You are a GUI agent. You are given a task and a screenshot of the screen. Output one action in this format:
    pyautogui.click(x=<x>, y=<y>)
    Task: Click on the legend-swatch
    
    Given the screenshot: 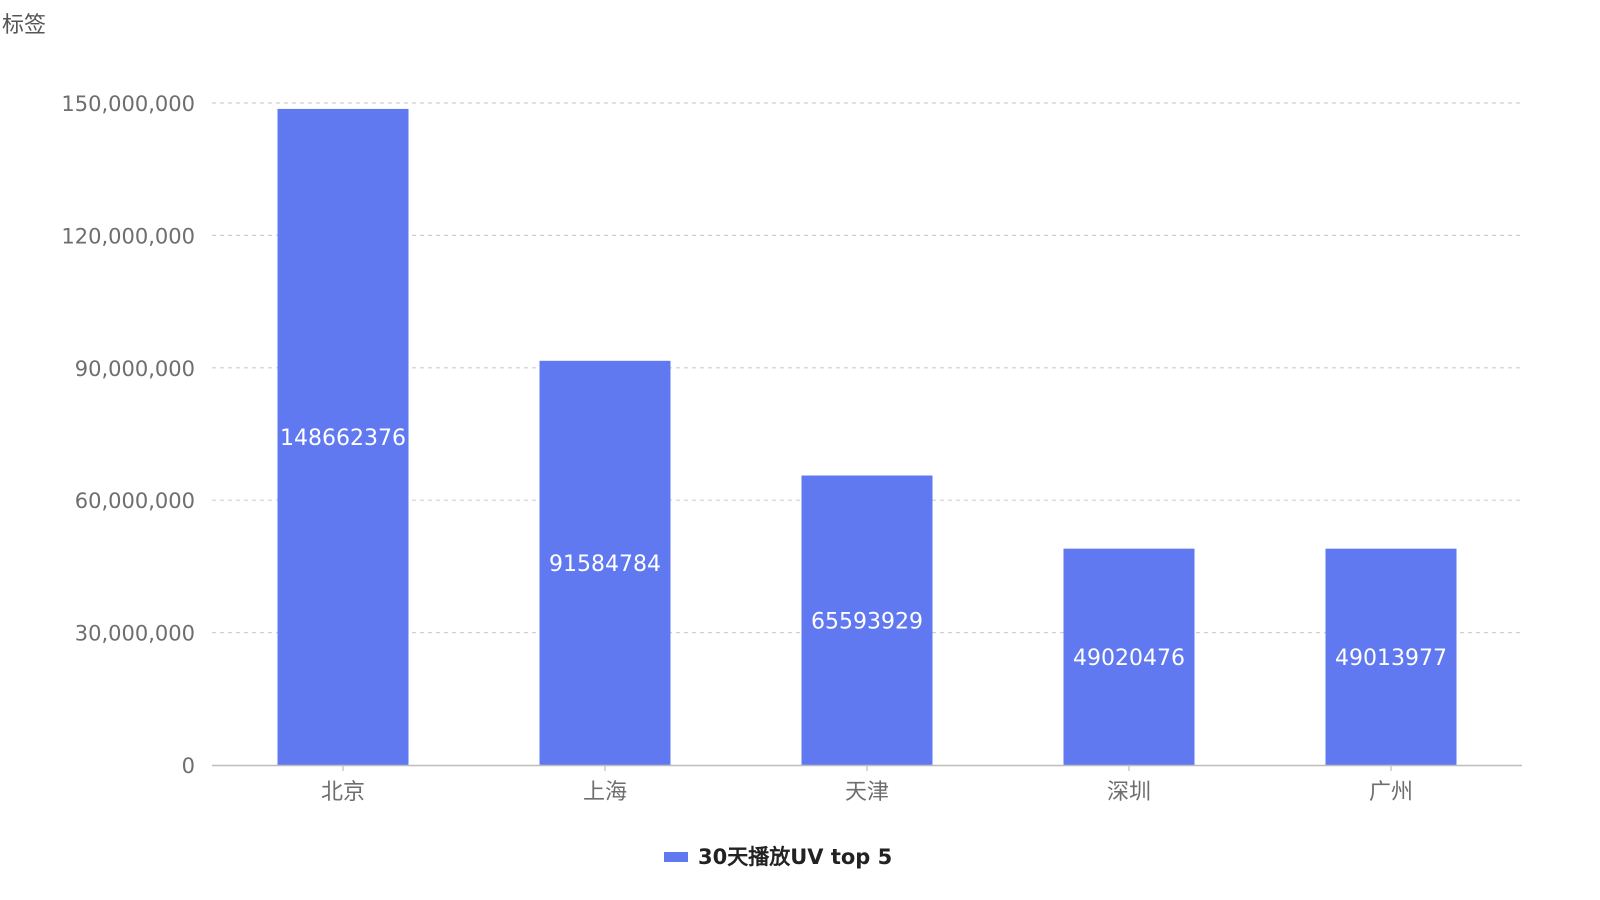 What is the action you would take?
    pyautogui.click(x=676, y=857)
    